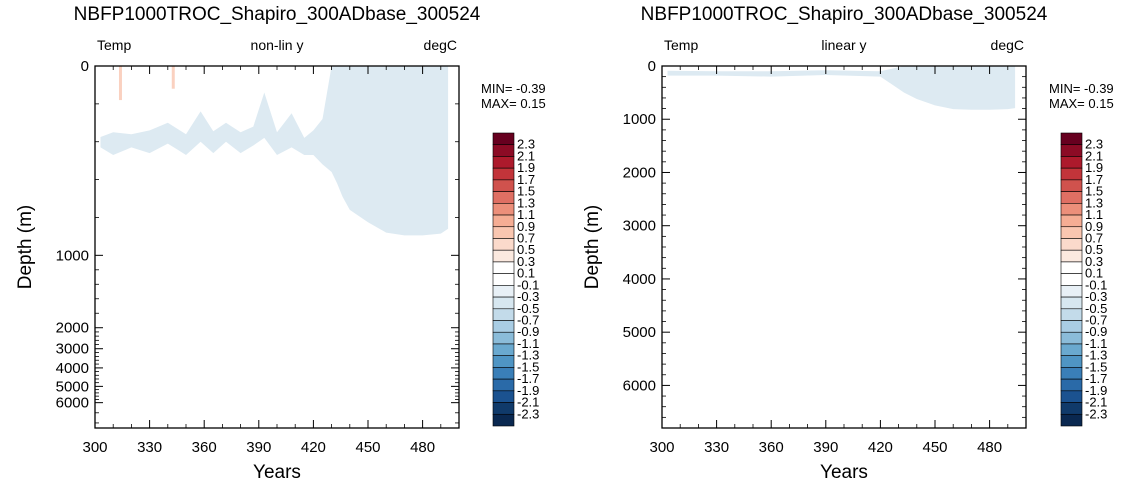  I want to click on x-tick-label: 300, so click(661, 447).